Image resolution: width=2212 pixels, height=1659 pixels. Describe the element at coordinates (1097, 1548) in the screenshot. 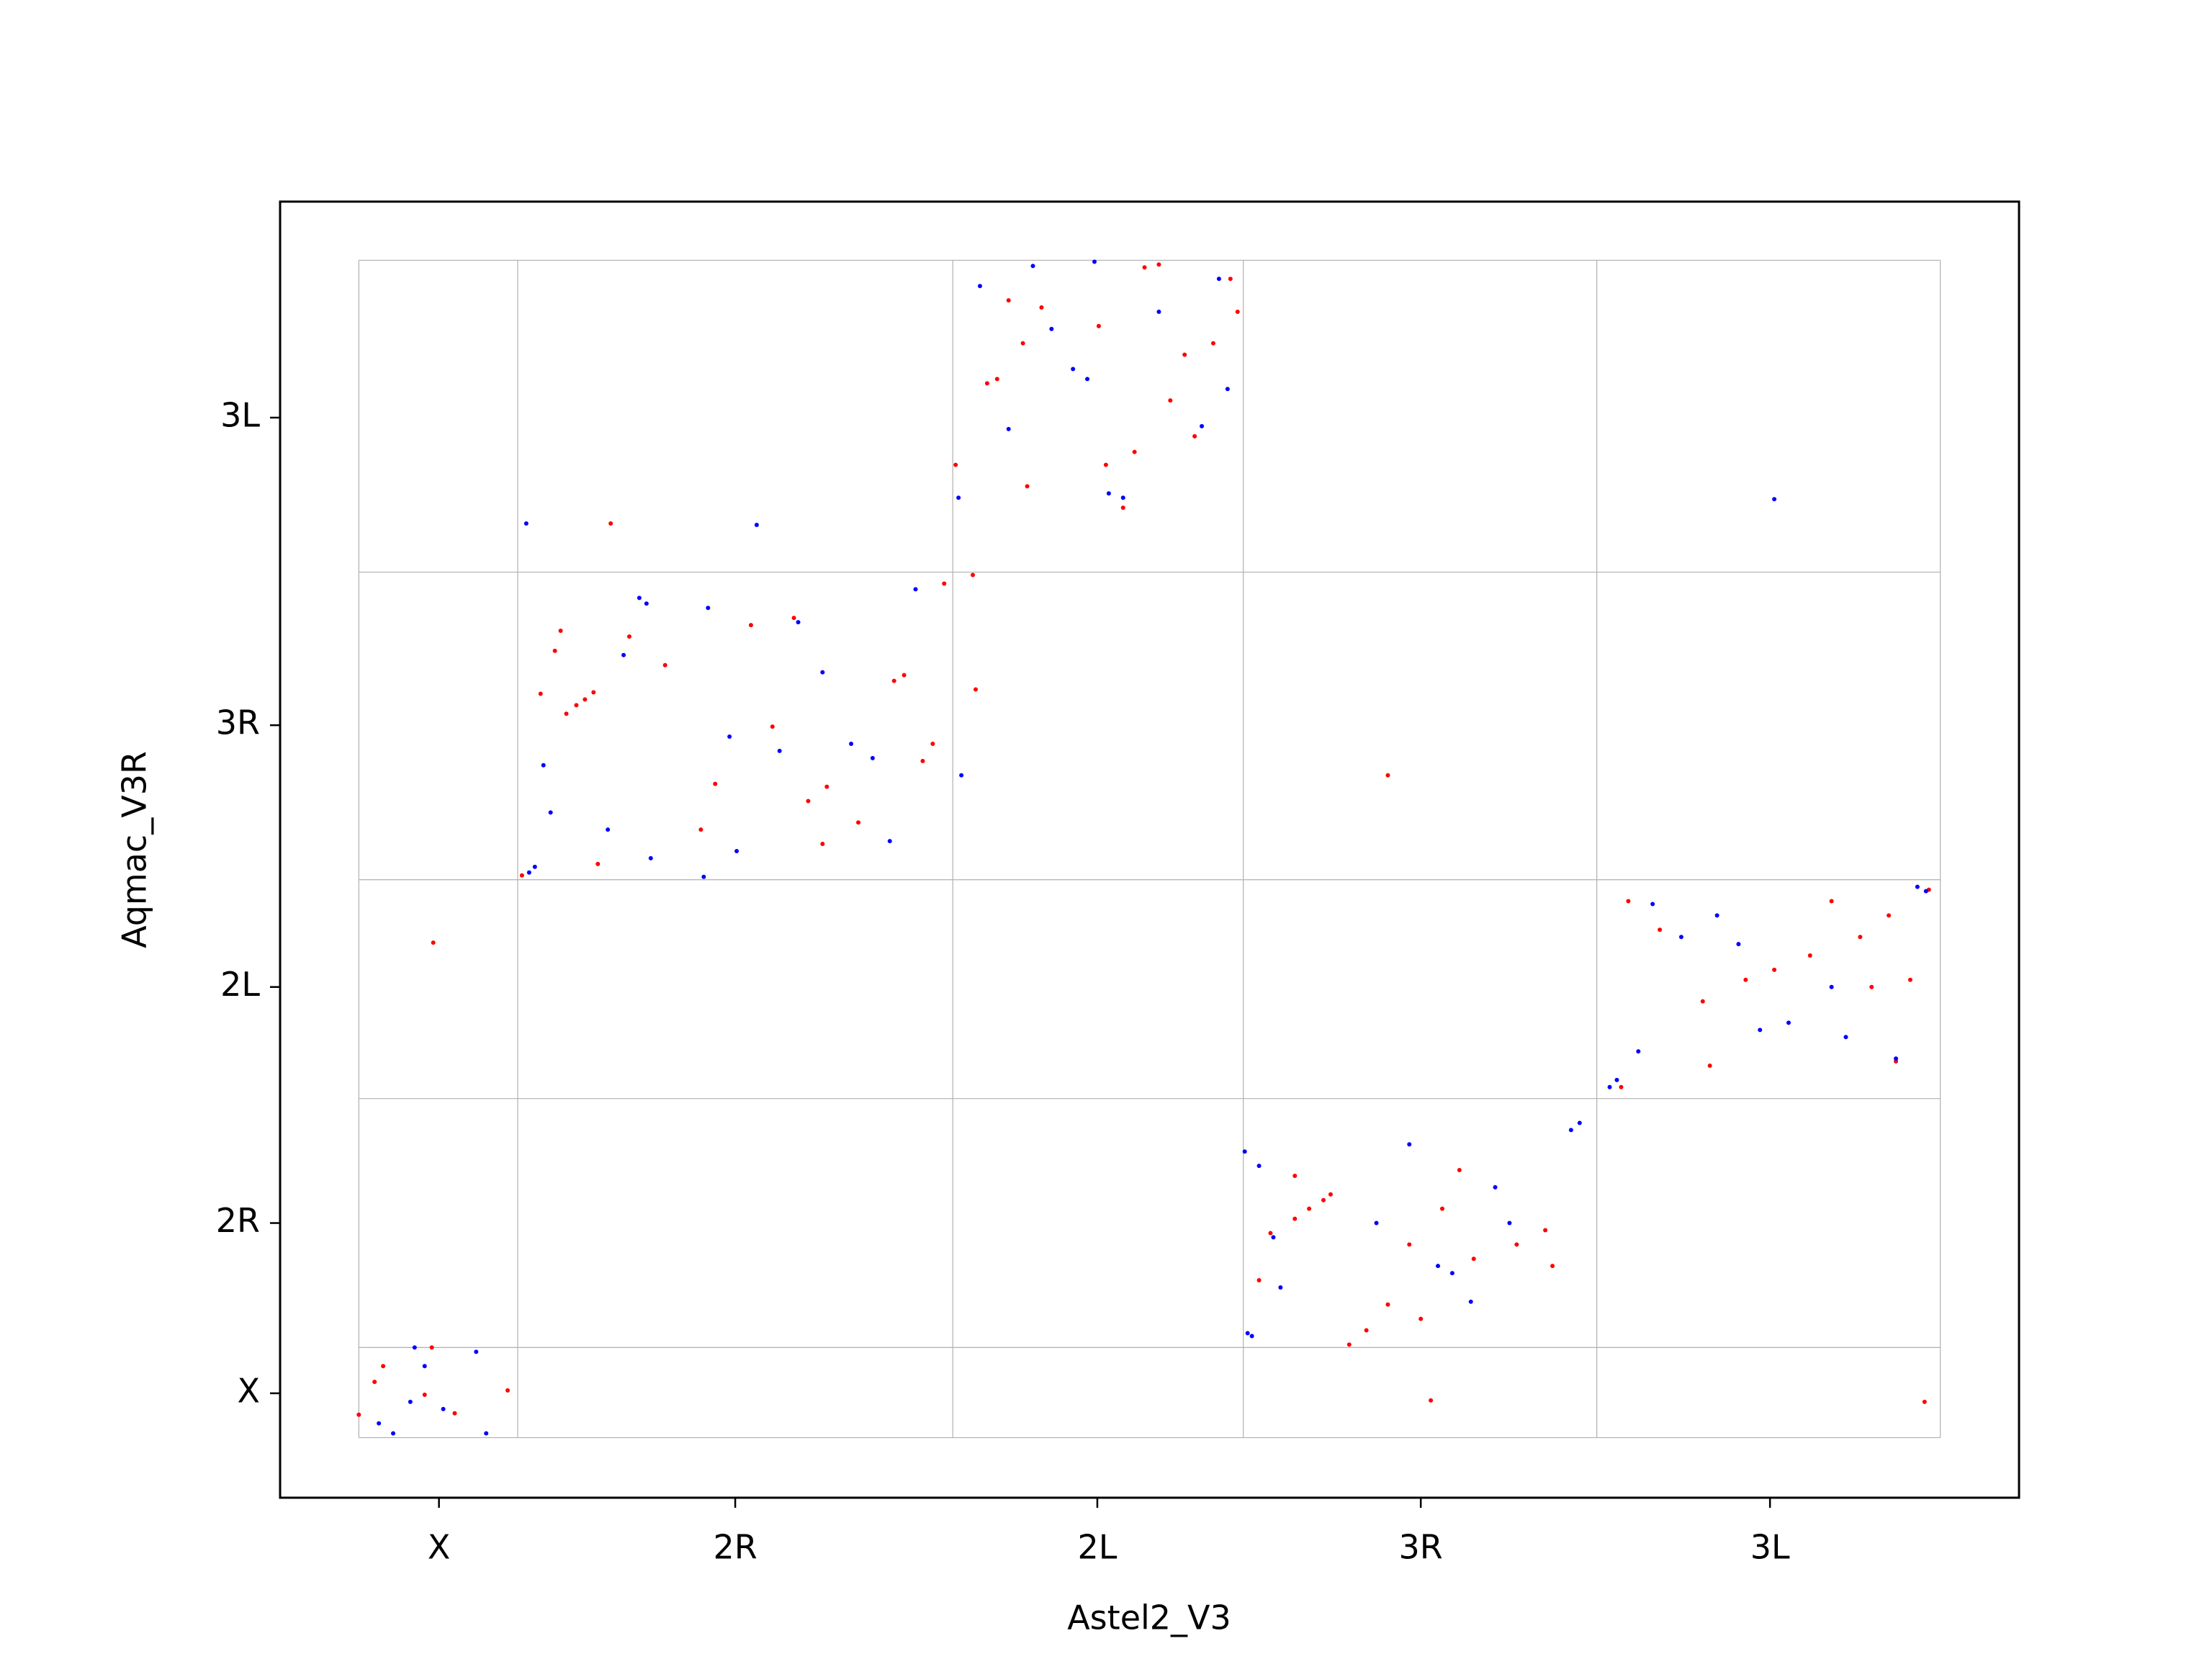

I see `x-tick-label: 2L` at that location.